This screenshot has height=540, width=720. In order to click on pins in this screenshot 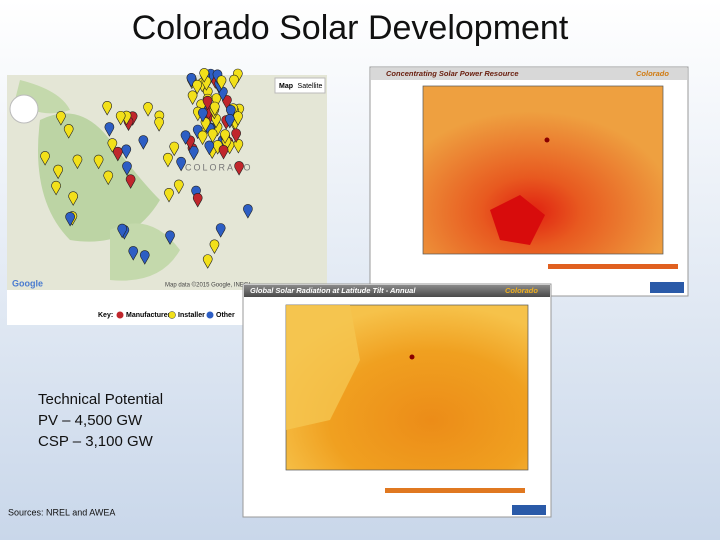, I will do `click(146, 168)`.